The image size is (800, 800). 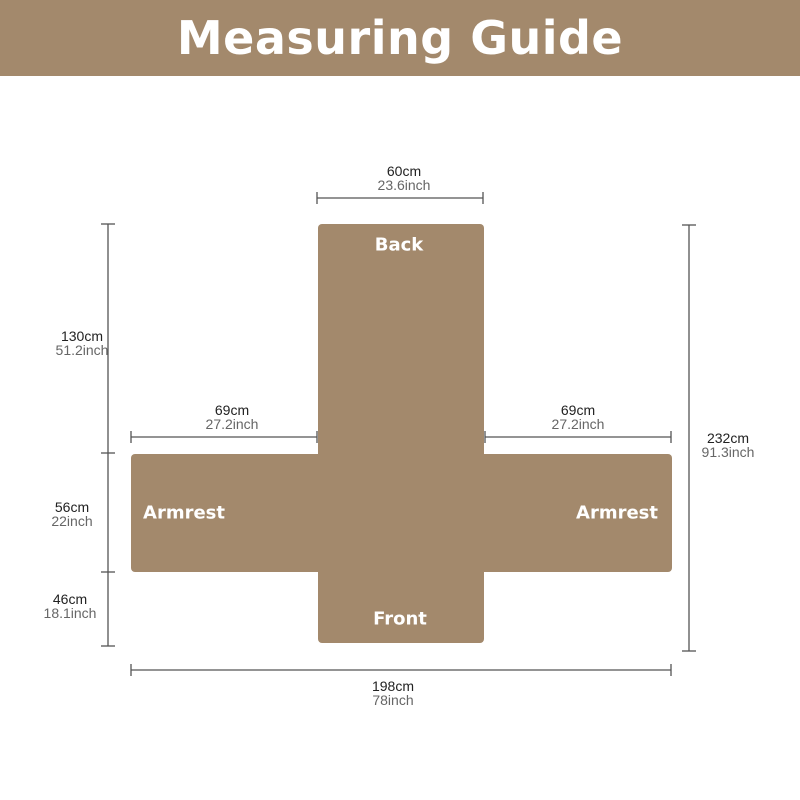 I want to click on armrest-left-label: Armrest, so click(x=184, y=513).